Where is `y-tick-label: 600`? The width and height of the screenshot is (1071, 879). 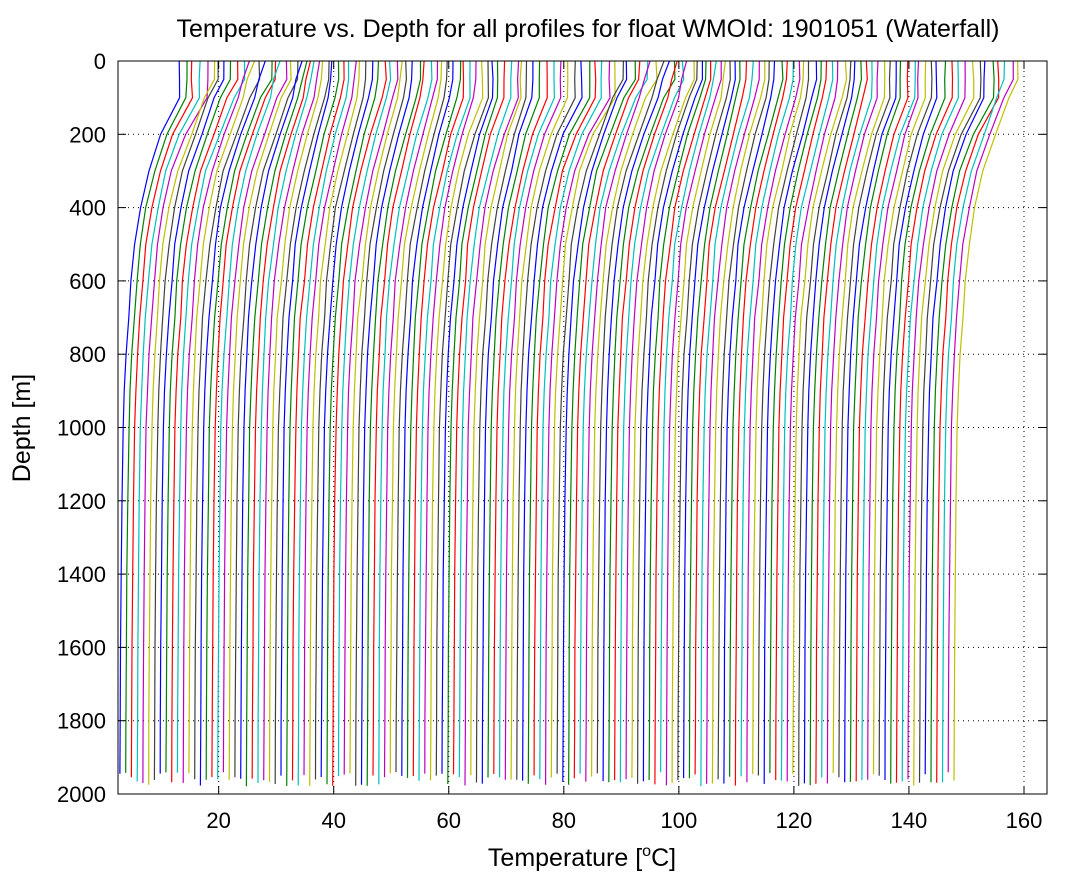
y-tick-label: 600 is located at coordinates (87, 281).